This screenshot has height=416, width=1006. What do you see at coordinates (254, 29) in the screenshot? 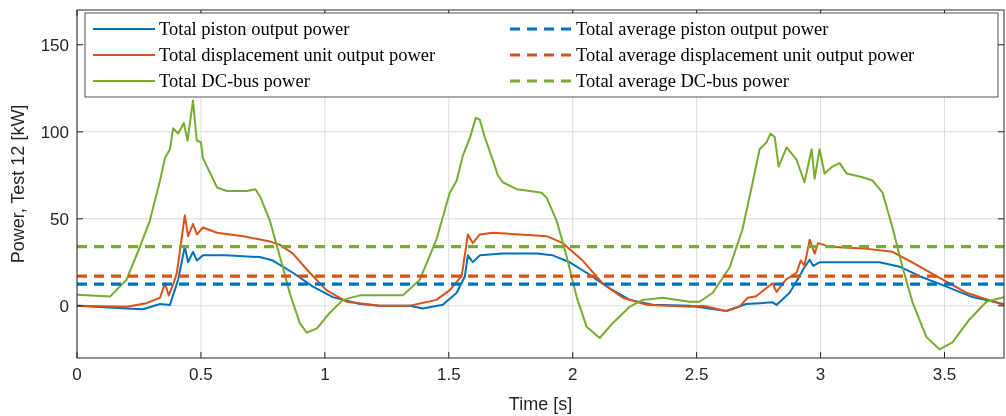
I see `legend-label: Total piston output power` at bounding box center [254, 29].